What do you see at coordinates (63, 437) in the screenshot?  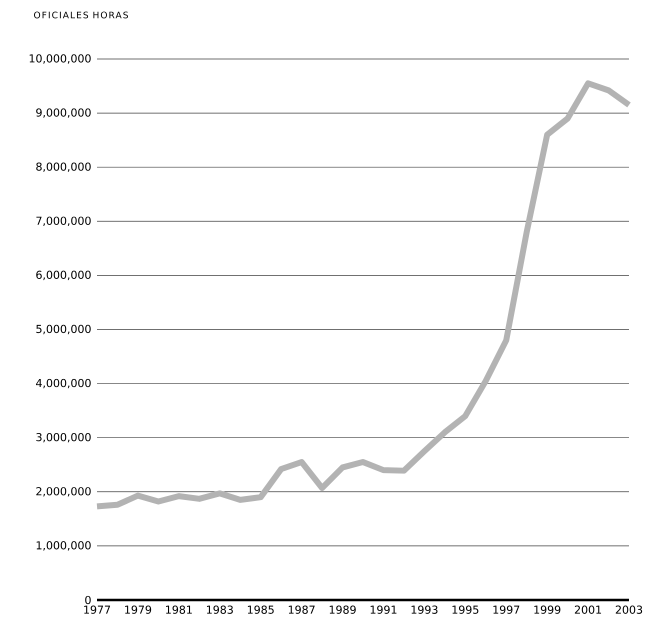 I see `y-tick-label: 3,000,000` at bounding box center [63, 437].